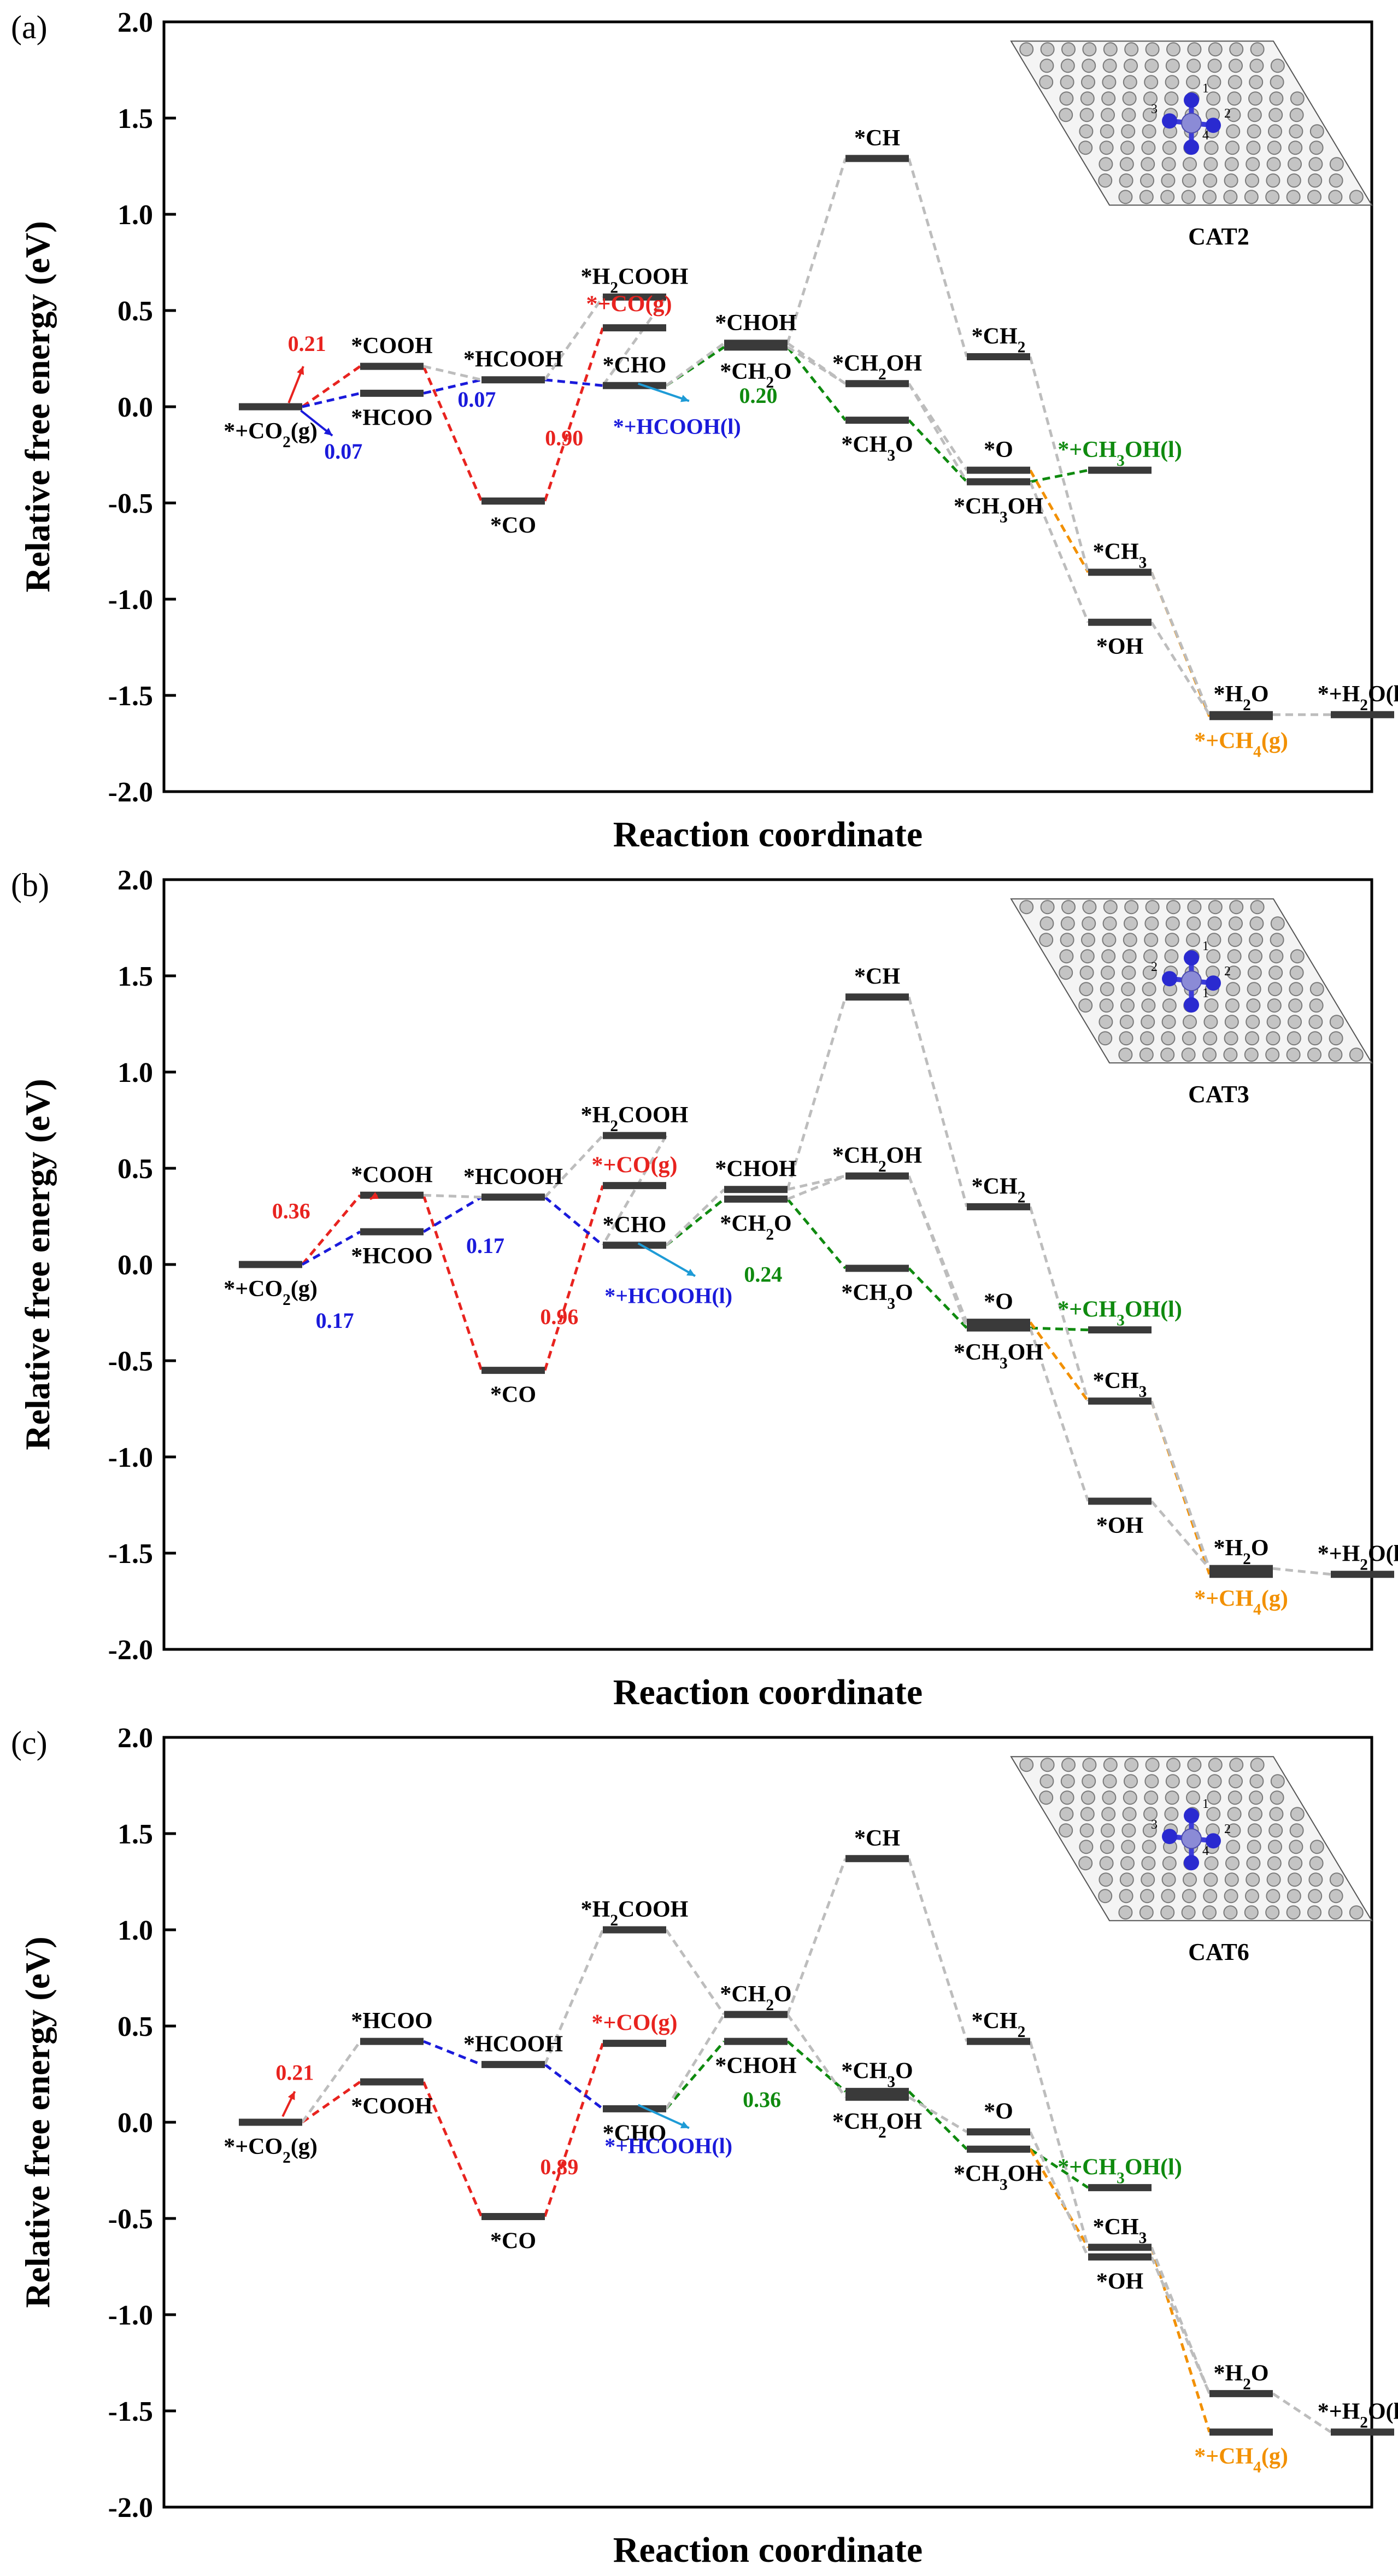 The width and height of the screenshot is (1398, 2576). I want to click on level-label: *CH2O, so click(755, 1998).